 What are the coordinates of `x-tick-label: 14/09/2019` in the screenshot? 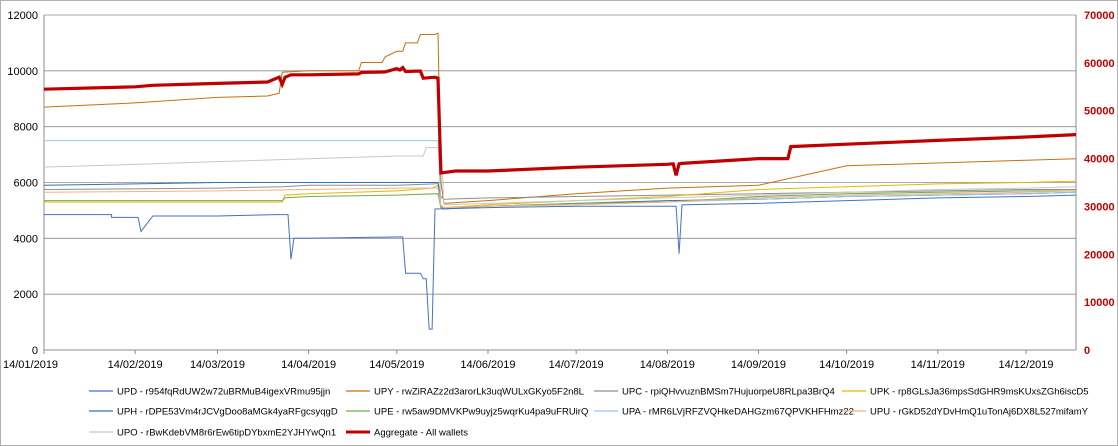 It's located at (758, 365).